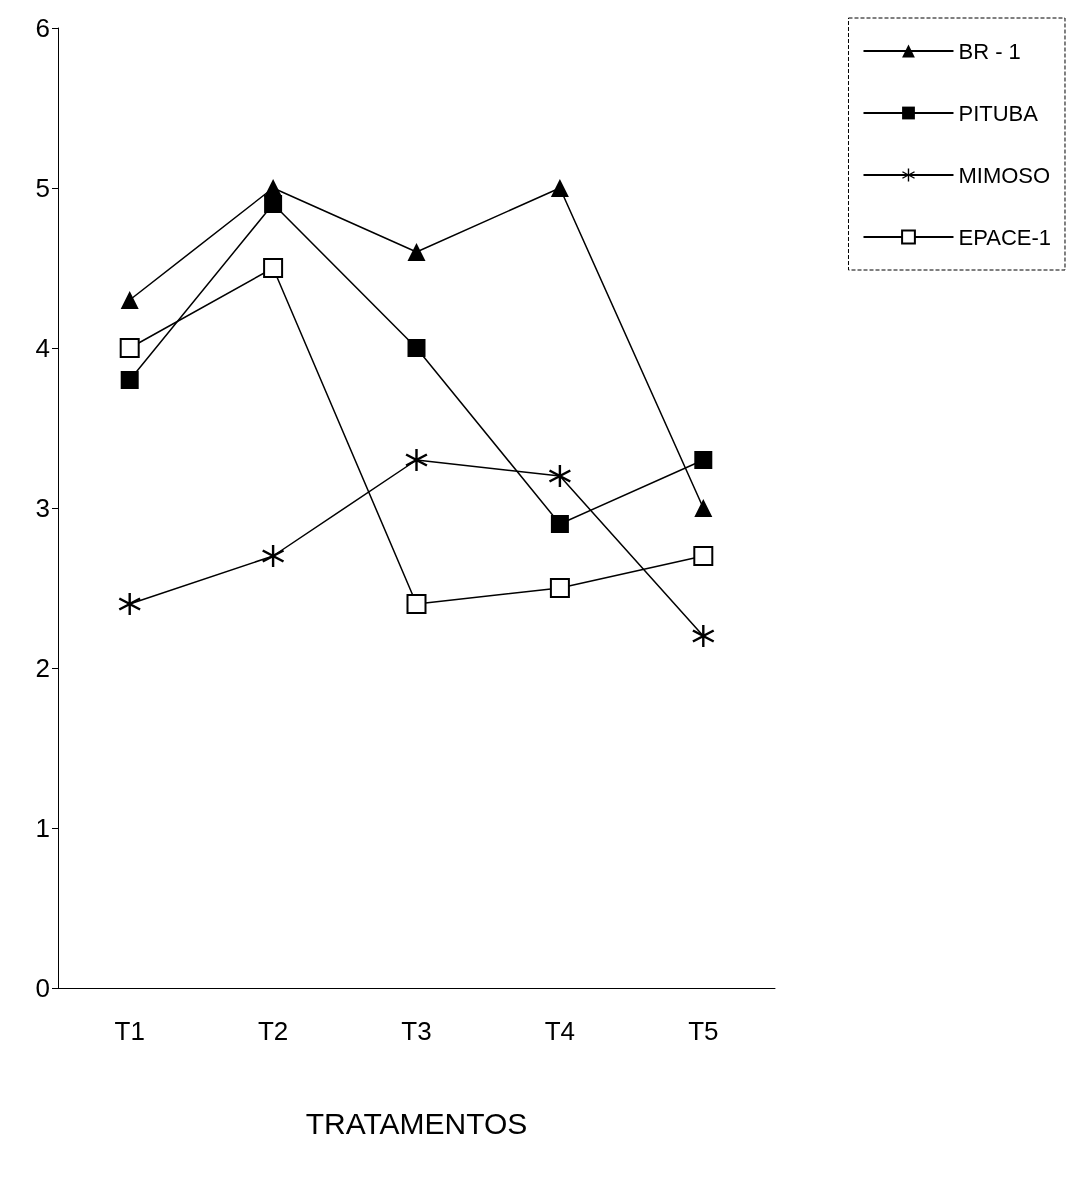 This screenshot has height=1198, width=1083. What do you see at coordinates (989, 51) in the screenshot?
I see `legend-label: BR - 1` at bounding box center [989, 51].